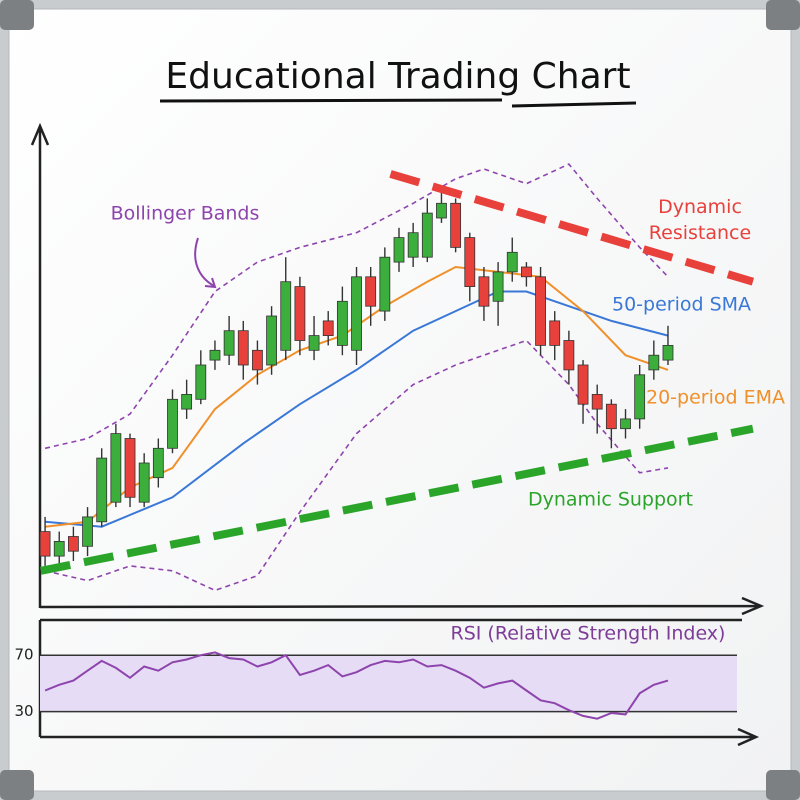 This screenshot has height=800, width=800. What do you see at coordinates (185, 214) in the screenshot?
I see `band-label: Bollinger Bands` at bounding box center [185, 214].